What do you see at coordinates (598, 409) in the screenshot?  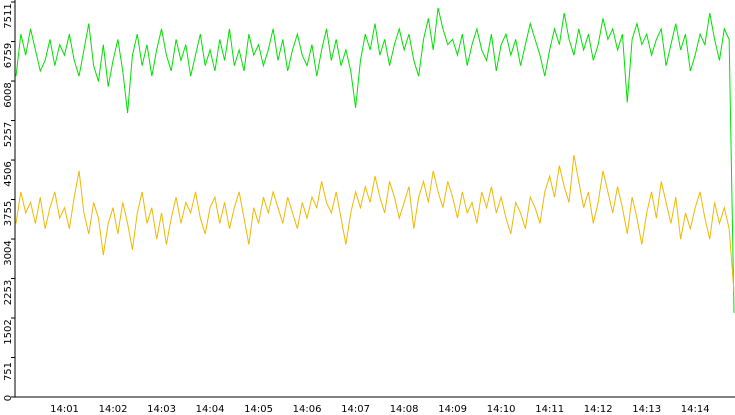 I see `x-tick-label: 14:12` at bounding box center [598, 409].